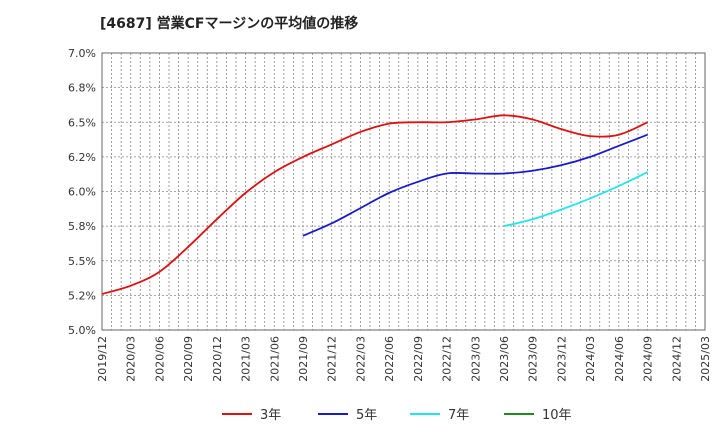 Image resolution: width=720 pixels, height=440 pixels. I want to click on x-tick-label: 2024/12, so click(676, 359).